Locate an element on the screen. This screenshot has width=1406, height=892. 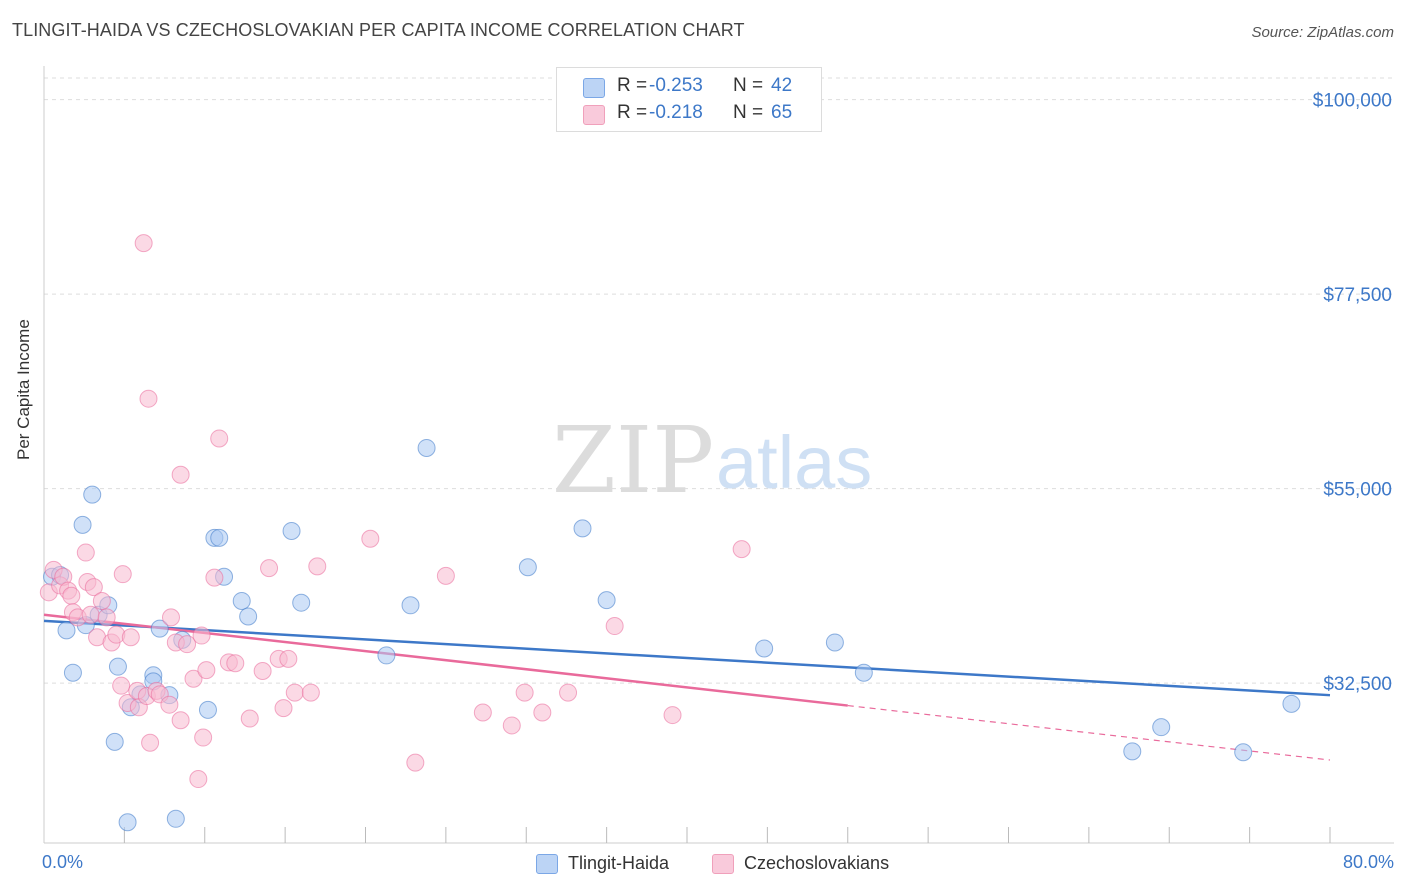
legend-label: Czechoslovakians is located at coordinates (817, 863).